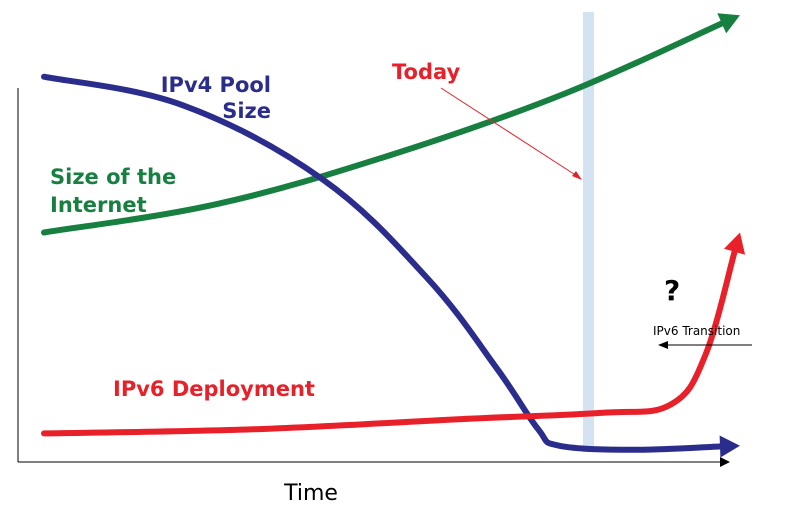 This screenshot has width=800, height=517. What do you see at coordinates (663, 345) in the screenshot?
I see `ipv6-transition-arrowhead` at bounding box center [663, 345].